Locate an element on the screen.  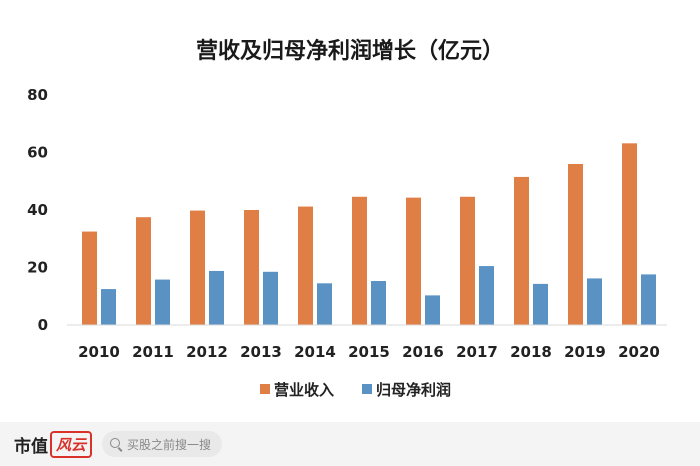
x-tick-label: 2015 is located at coordinates (369, 352).